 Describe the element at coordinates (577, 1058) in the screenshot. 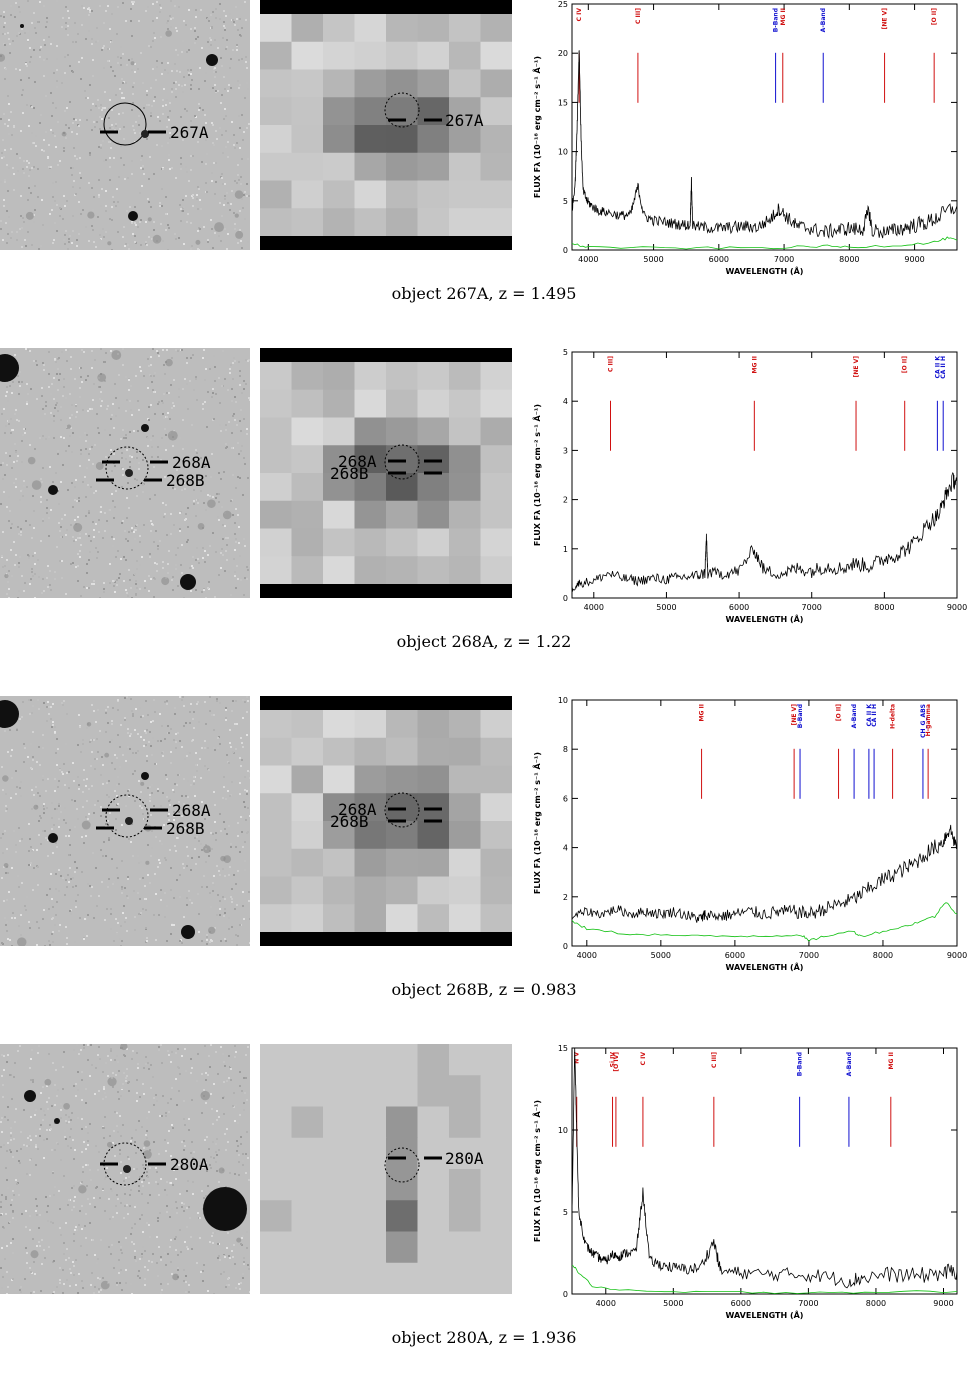

I see `spectral-line-label: N V` at that location.